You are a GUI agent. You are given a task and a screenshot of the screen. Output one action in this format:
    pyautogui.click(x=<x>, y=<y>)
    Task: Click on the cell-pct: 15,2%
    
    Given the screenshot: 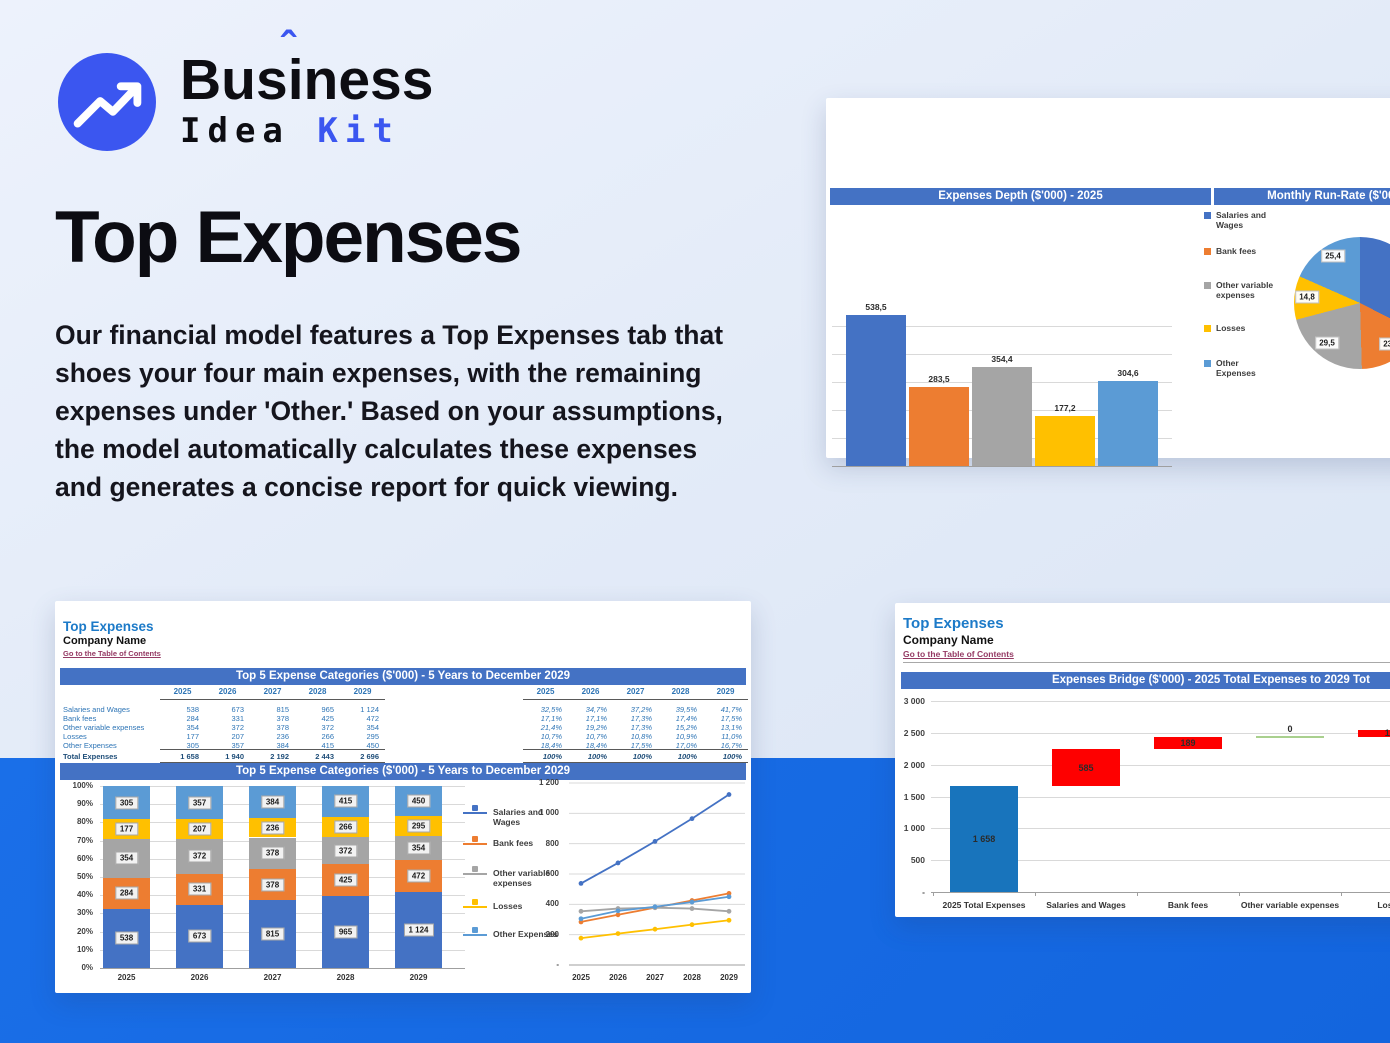 What is the action you would take?
    pyautogui.click(x=686, y=727)
    